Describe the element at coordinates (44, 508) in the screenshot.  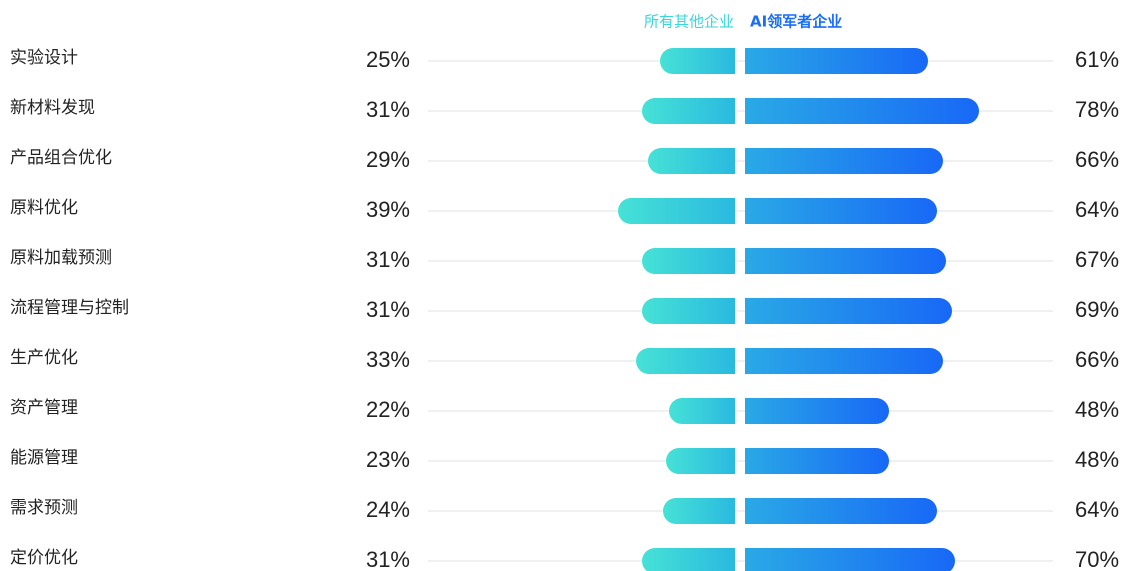
I see `category-label: 需求预测` at that location.